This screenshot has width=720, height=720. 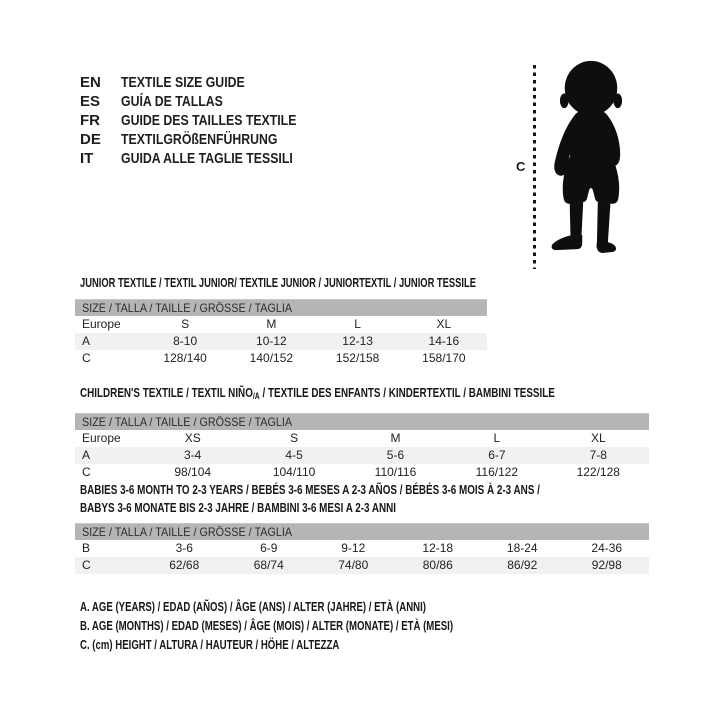 What do you see at coordinates (497, 472) in the screenshot?
I see `value-cell: 116/122` at bounding box center [497, 472].